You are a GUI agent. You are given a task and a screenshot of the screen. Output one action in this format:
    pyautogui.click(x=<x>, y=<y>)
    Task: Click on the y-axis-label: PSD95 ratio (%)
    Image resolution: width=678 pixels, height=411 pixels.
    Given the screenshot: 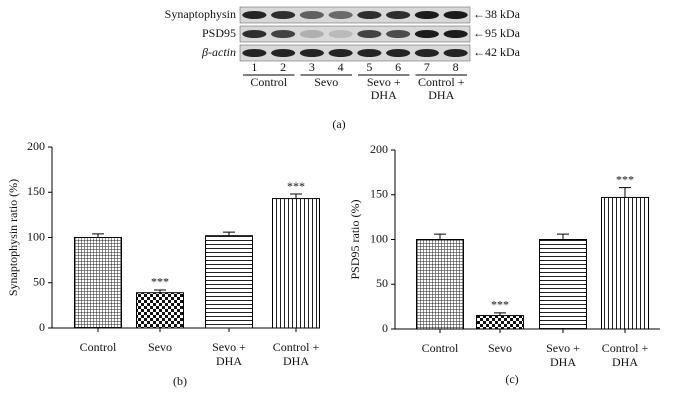 What is the action you would take?
    pyautogui.click(x=355, y=240)
    